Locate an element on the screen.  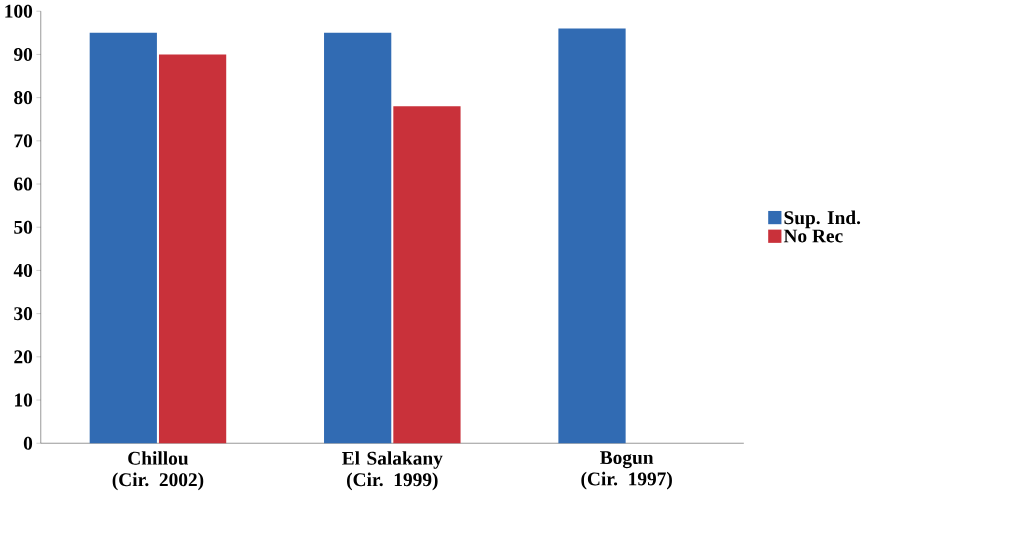
x-tick-label: El Salakany (Cir. 1999) is located at coordinates (392, 471).